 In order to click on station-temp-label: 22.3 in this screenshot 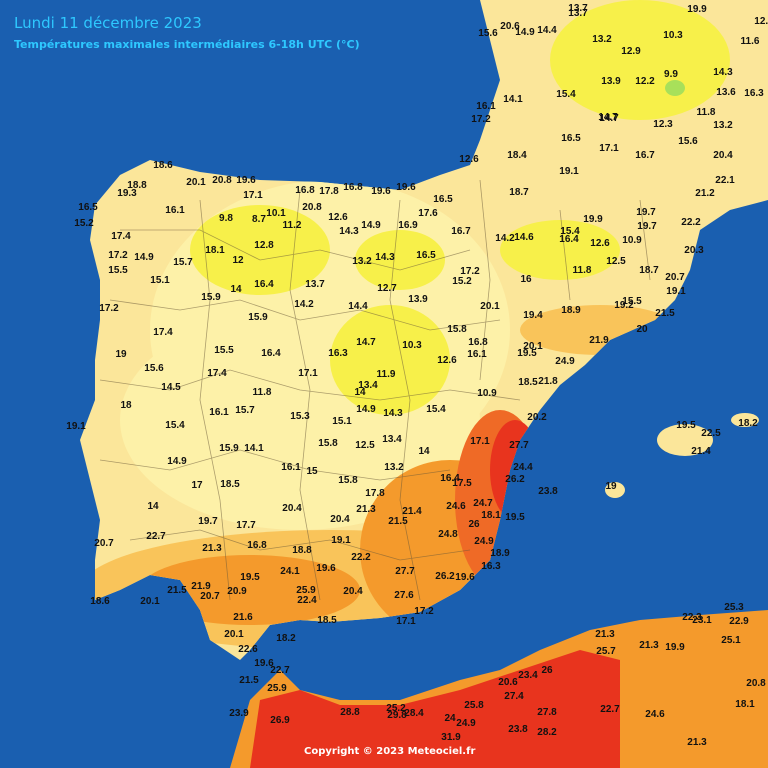, I will do `click(692, 617)`.